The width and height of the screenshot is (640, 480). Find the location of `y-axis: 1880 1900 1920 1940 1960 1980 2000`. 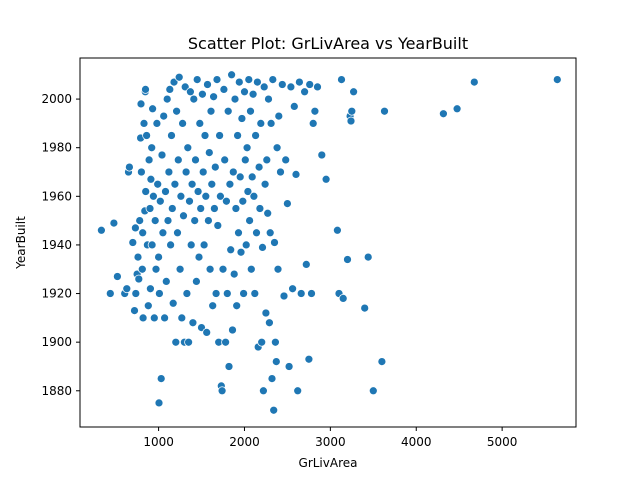

y-axis: 1880 1900 1920 1940 1960 1980 2000 is located at coordinates (60, 245).